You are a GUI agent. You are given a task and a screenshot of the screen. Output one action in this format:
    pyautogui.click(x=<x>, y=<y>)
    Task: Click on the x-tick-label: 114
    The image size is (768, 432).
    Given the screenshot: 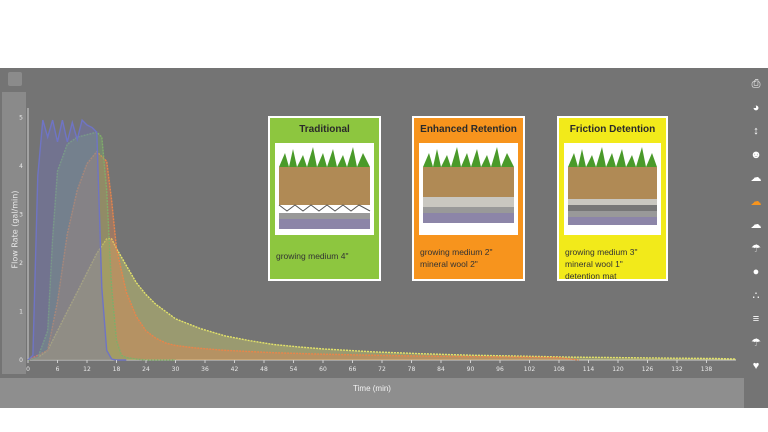 What is the action you would take?
    pyautogui.click(x=589, y=369)
    